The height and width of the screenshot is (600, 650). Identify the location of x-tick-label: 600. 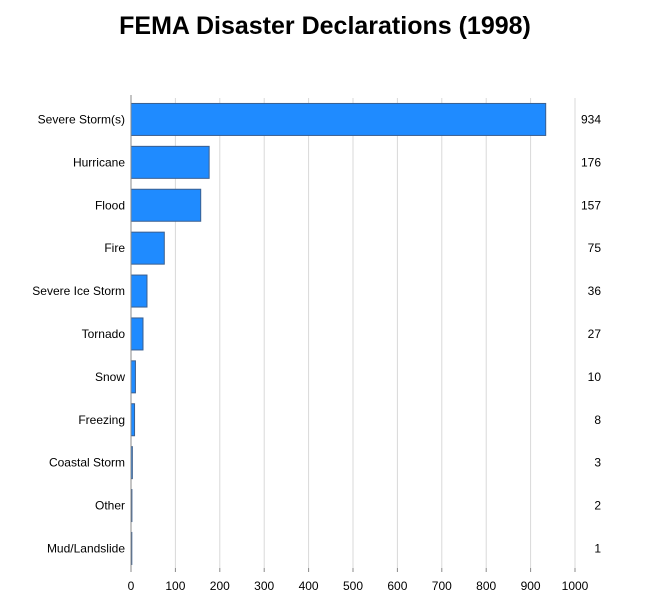
(397, 586).